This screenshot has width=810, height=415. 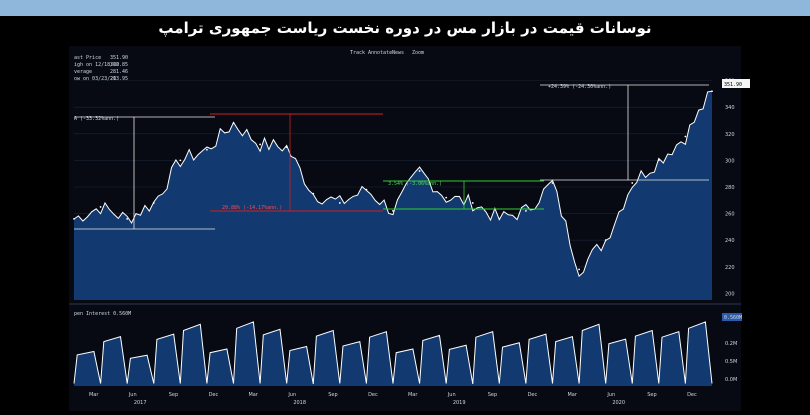 What do you see at coordinates (140, 403) in the screenshot?
I see `x-year-label: 2017` at bounding box center [140, 403].